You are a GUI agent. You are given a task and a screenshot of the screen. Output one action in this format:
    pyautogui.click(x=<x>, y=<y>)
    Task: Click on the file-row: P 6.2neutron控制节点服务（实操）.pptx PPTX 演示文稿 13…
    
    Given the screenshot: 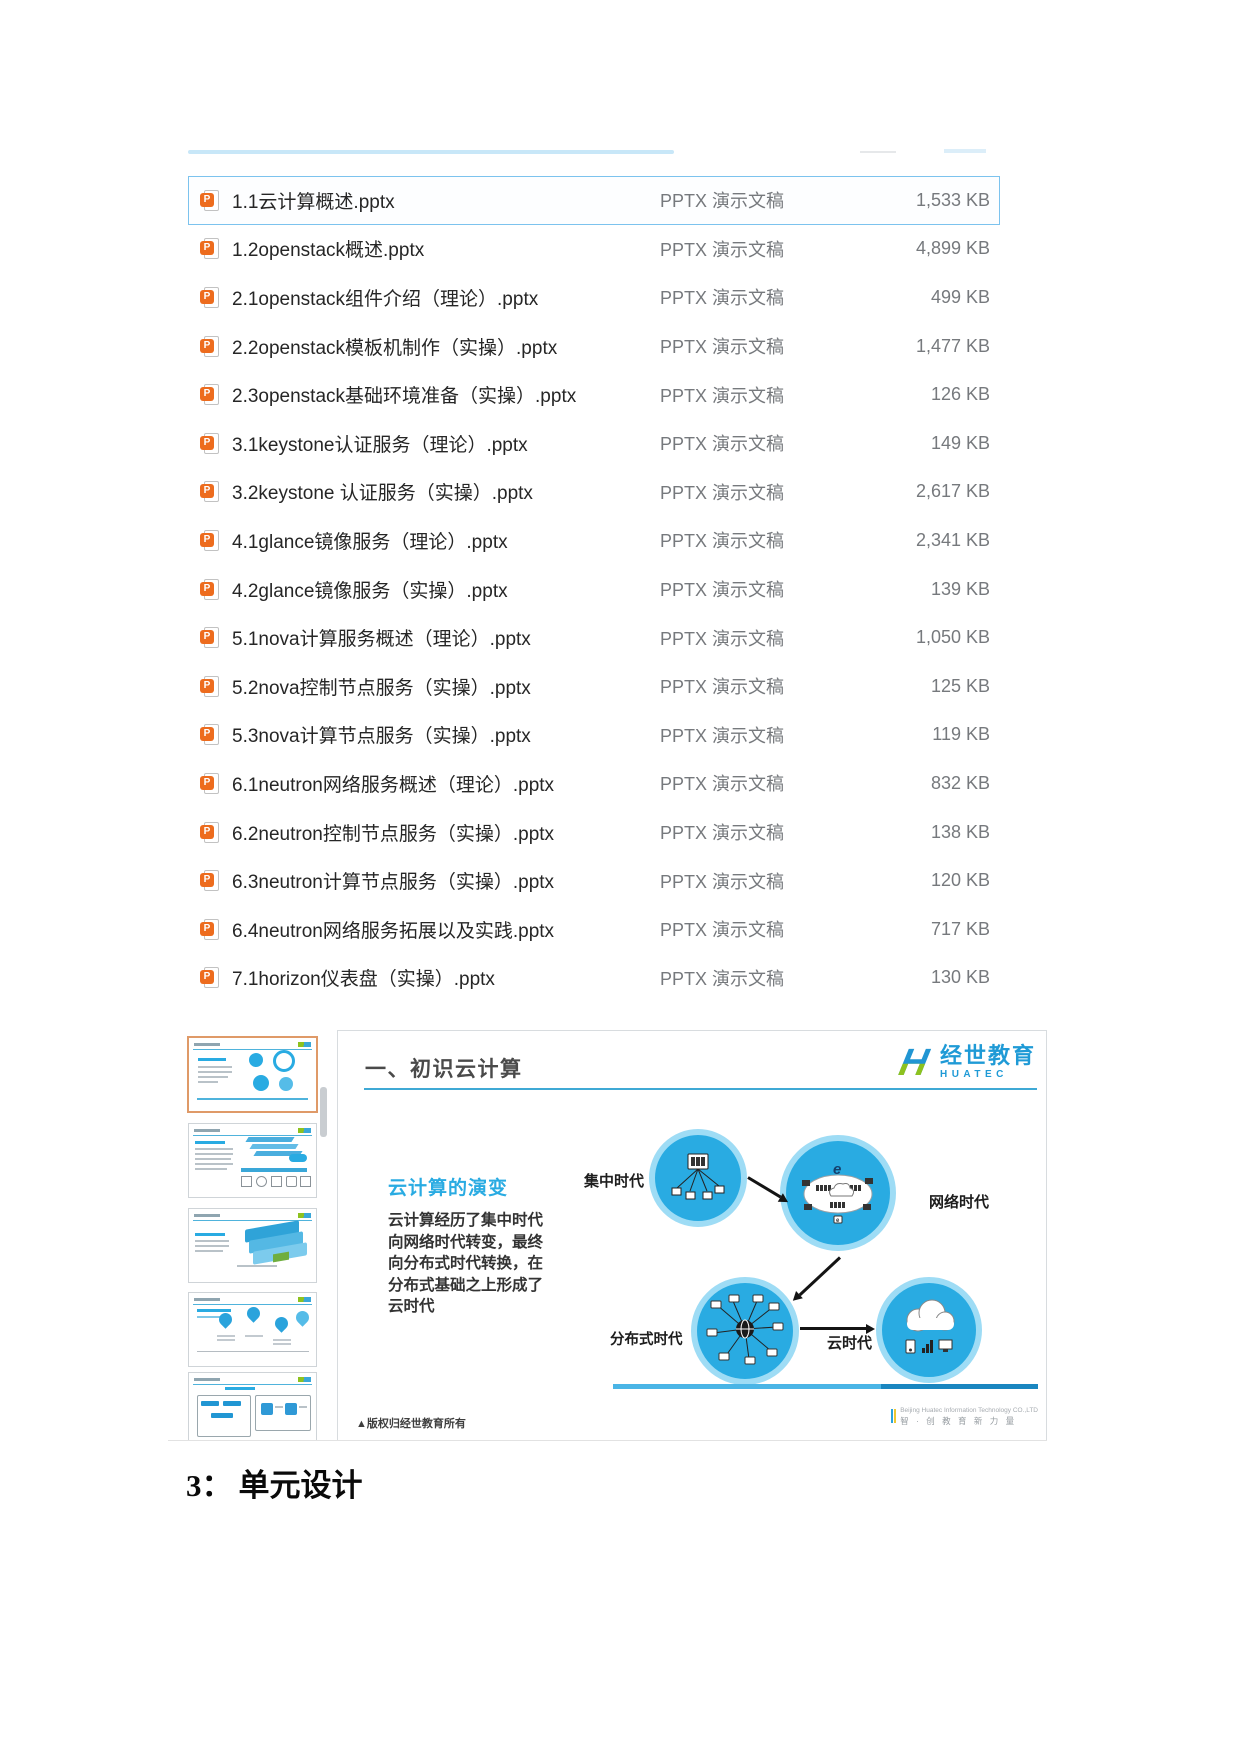 What is the action you would take?
    pyautogui.click(x=594, y=832)
    